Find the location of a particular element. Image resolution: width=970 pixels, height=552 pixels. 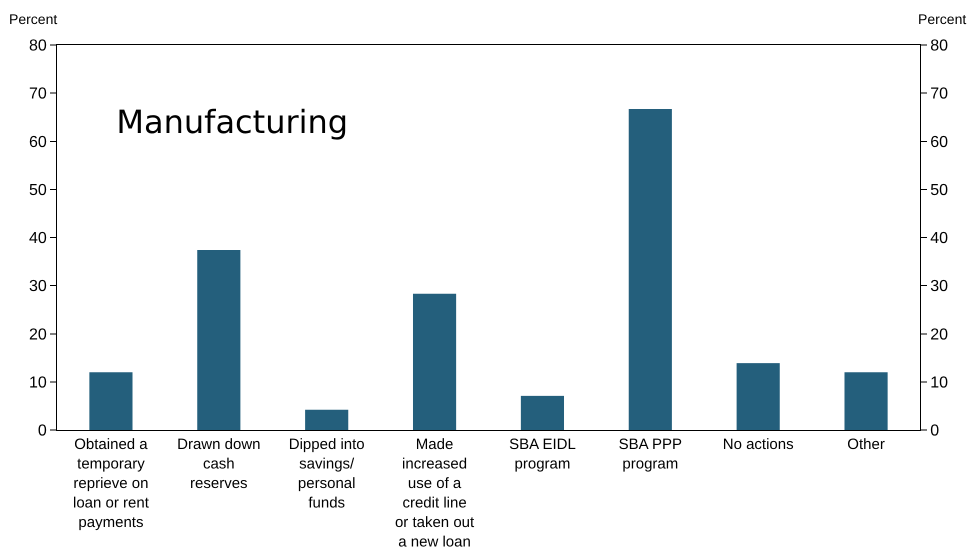

y-tick-label: 30 is located at coordinates (38, 287).